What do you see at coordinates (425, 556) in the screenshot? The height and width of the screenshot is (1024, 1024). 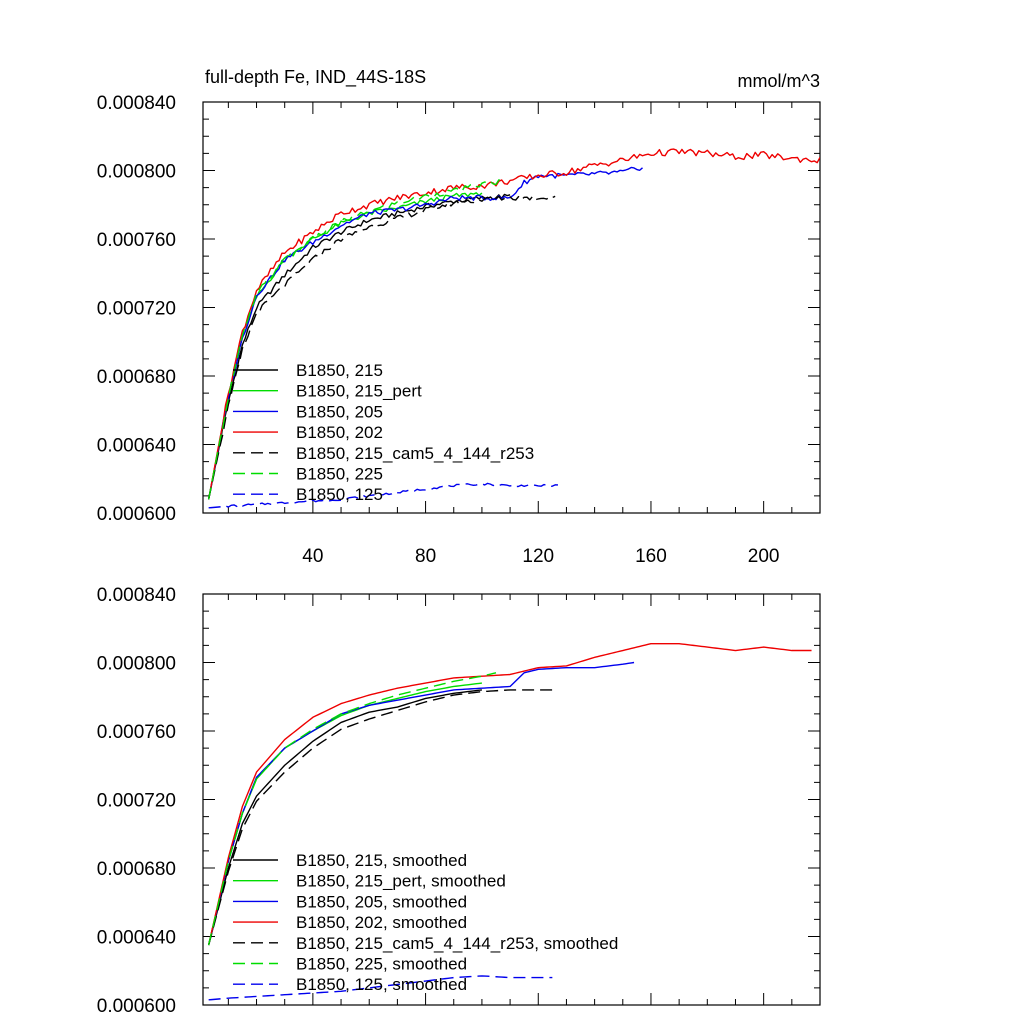 I see `x-tick-label: 80` at bounding box center [425, 556].